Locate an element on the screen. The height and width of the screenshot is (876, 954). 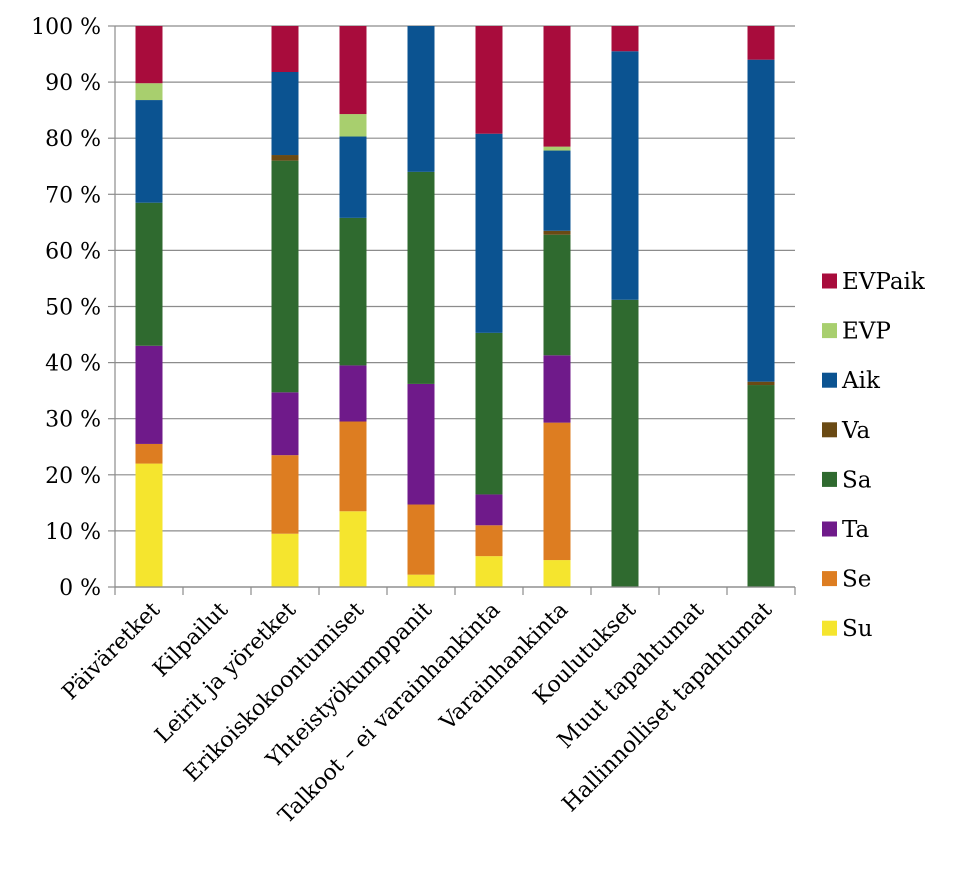
legend-label: EVPaik is located at coordinates (884, 282).